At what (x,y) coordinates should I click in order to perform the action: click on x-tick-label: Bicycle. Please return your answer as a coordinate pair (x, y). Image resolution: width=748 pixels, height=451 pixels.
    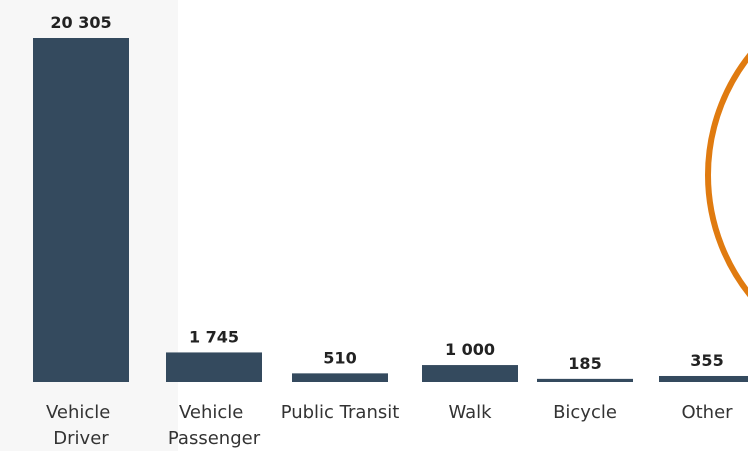
    Looking at the image, I should click on (585, 412).